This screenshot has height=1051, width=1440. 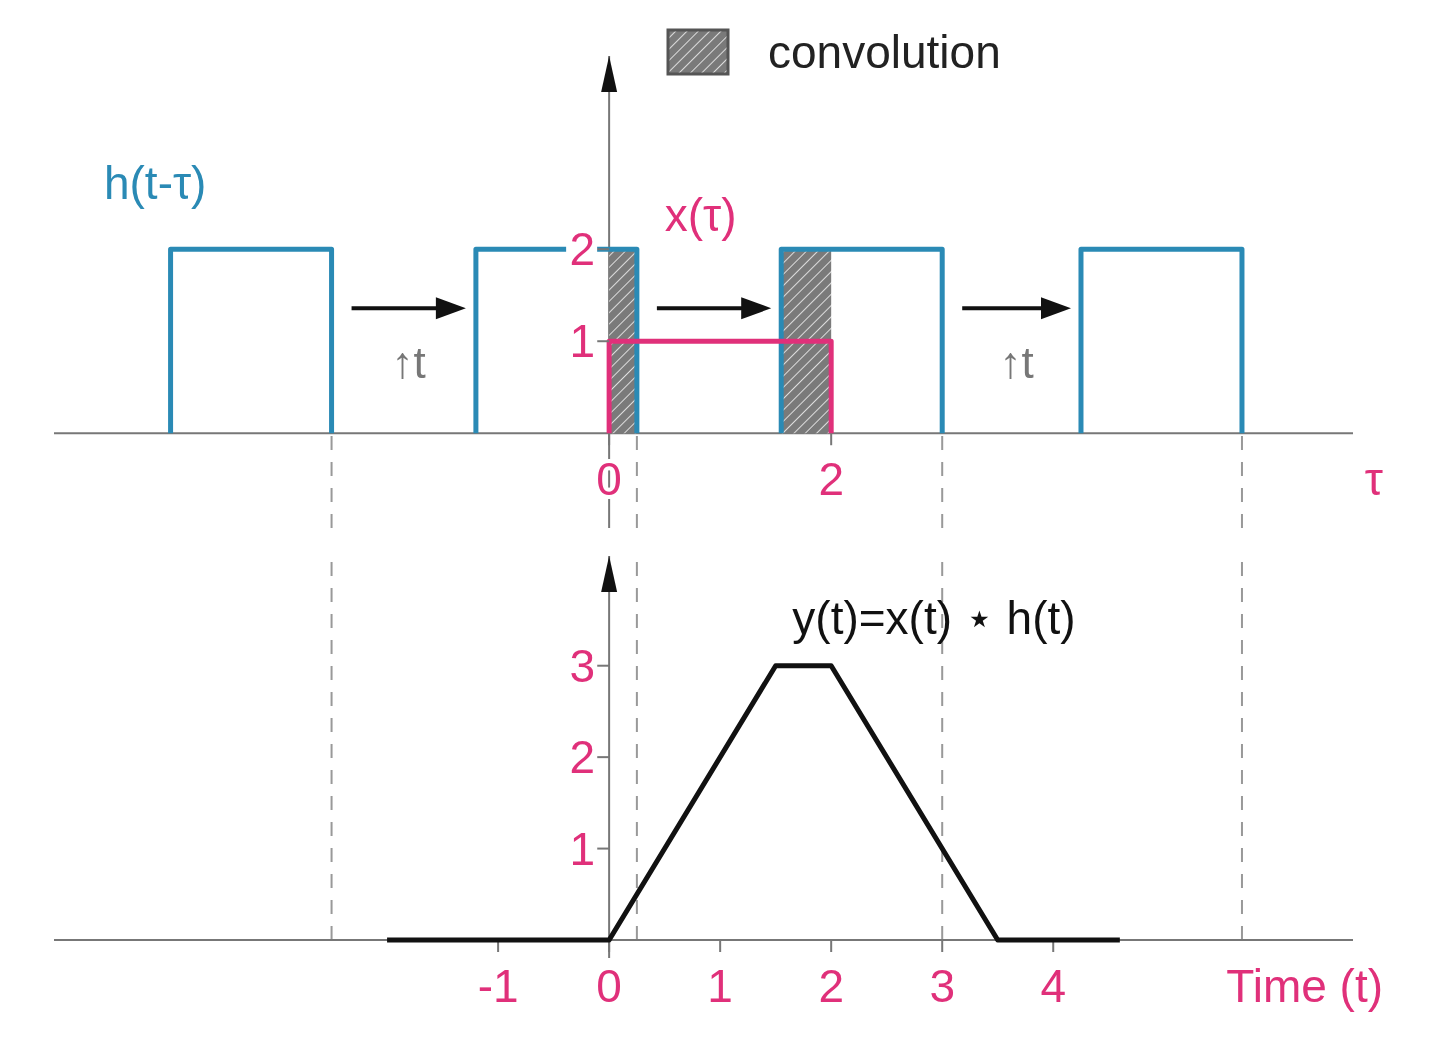 I want to click on legend-label: convolution, so click(x=884, y=52).